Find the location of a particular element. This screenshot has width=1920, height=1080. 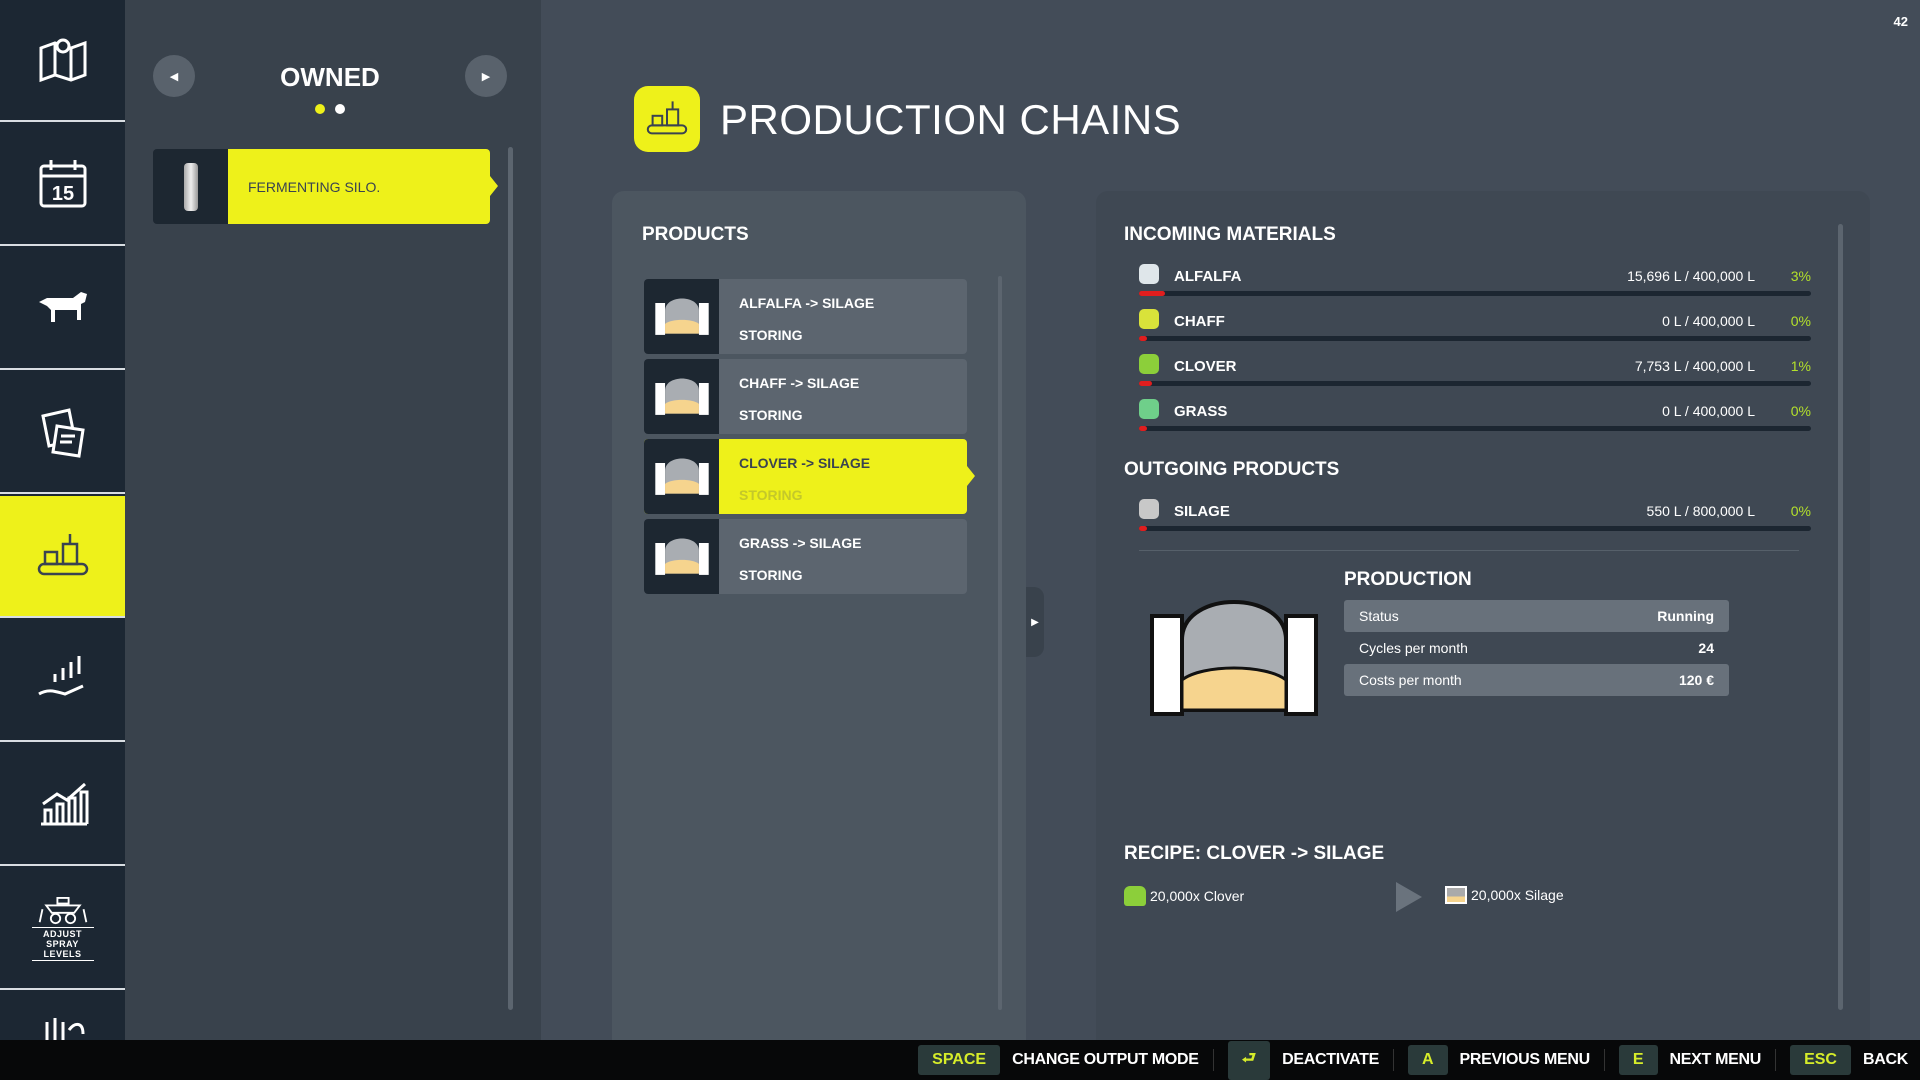

owned-scrollbar is located at coordinates (510, 578).